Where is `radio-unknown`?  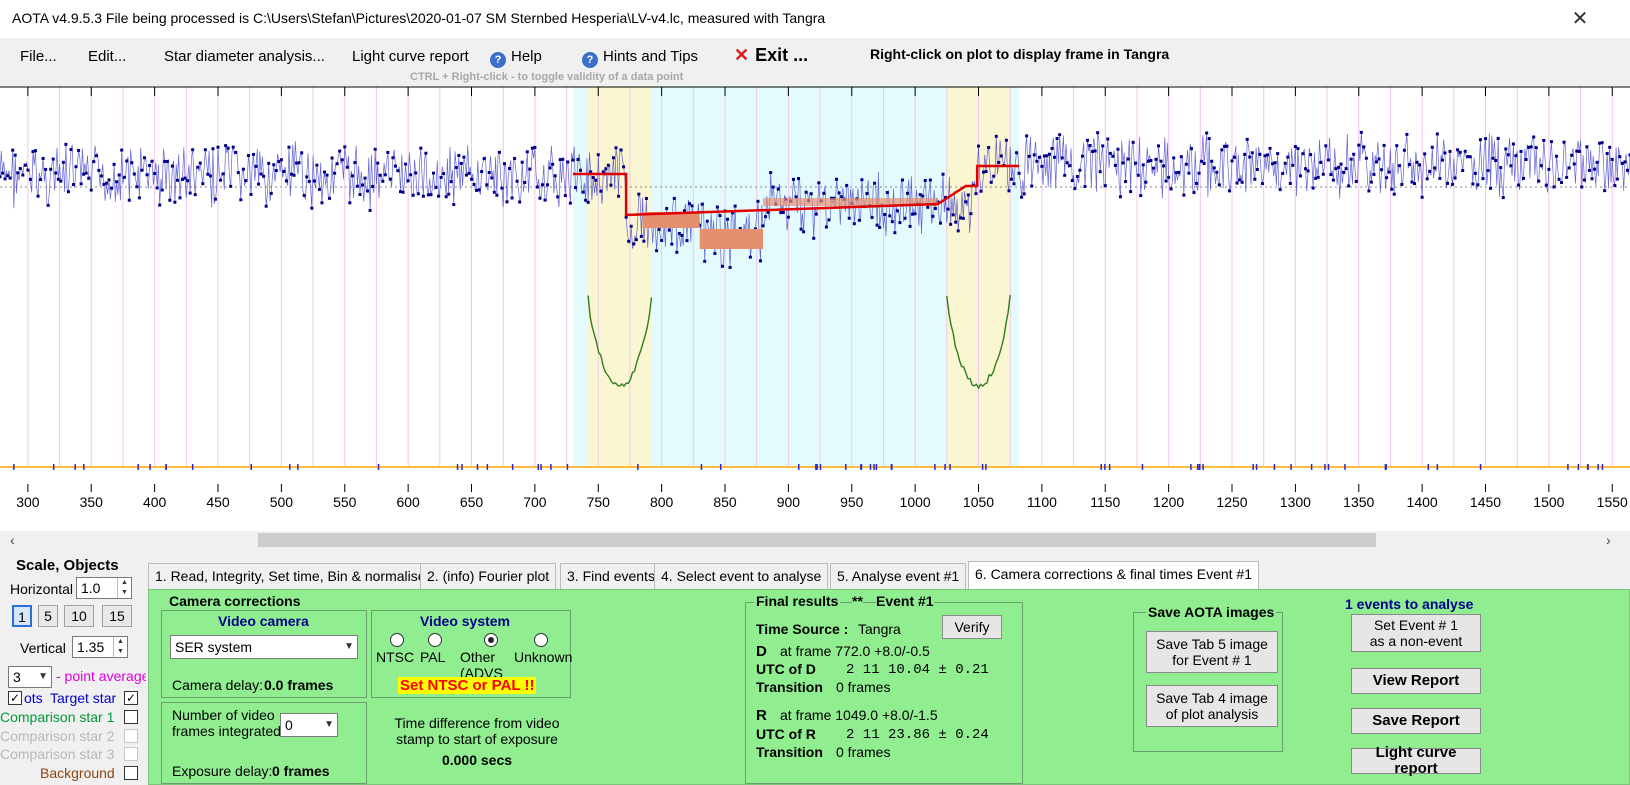 radio-unknown is located at coordinates (541, 640).